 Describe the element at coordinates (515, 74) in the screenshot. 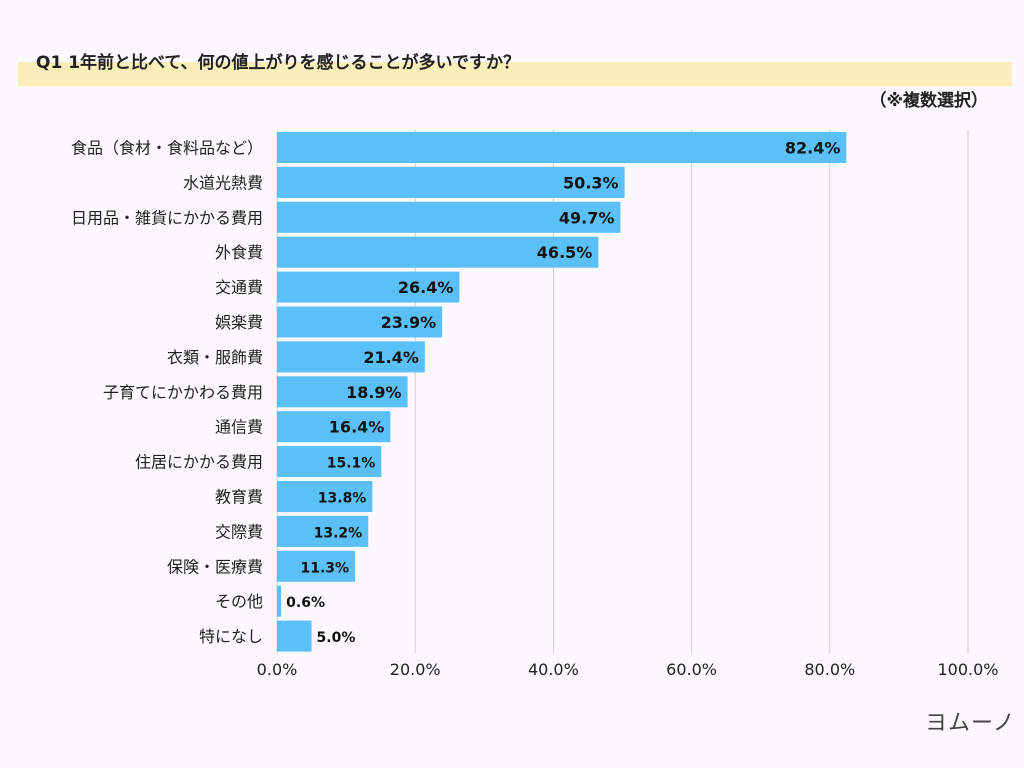

I see `title-highlight` at that location.